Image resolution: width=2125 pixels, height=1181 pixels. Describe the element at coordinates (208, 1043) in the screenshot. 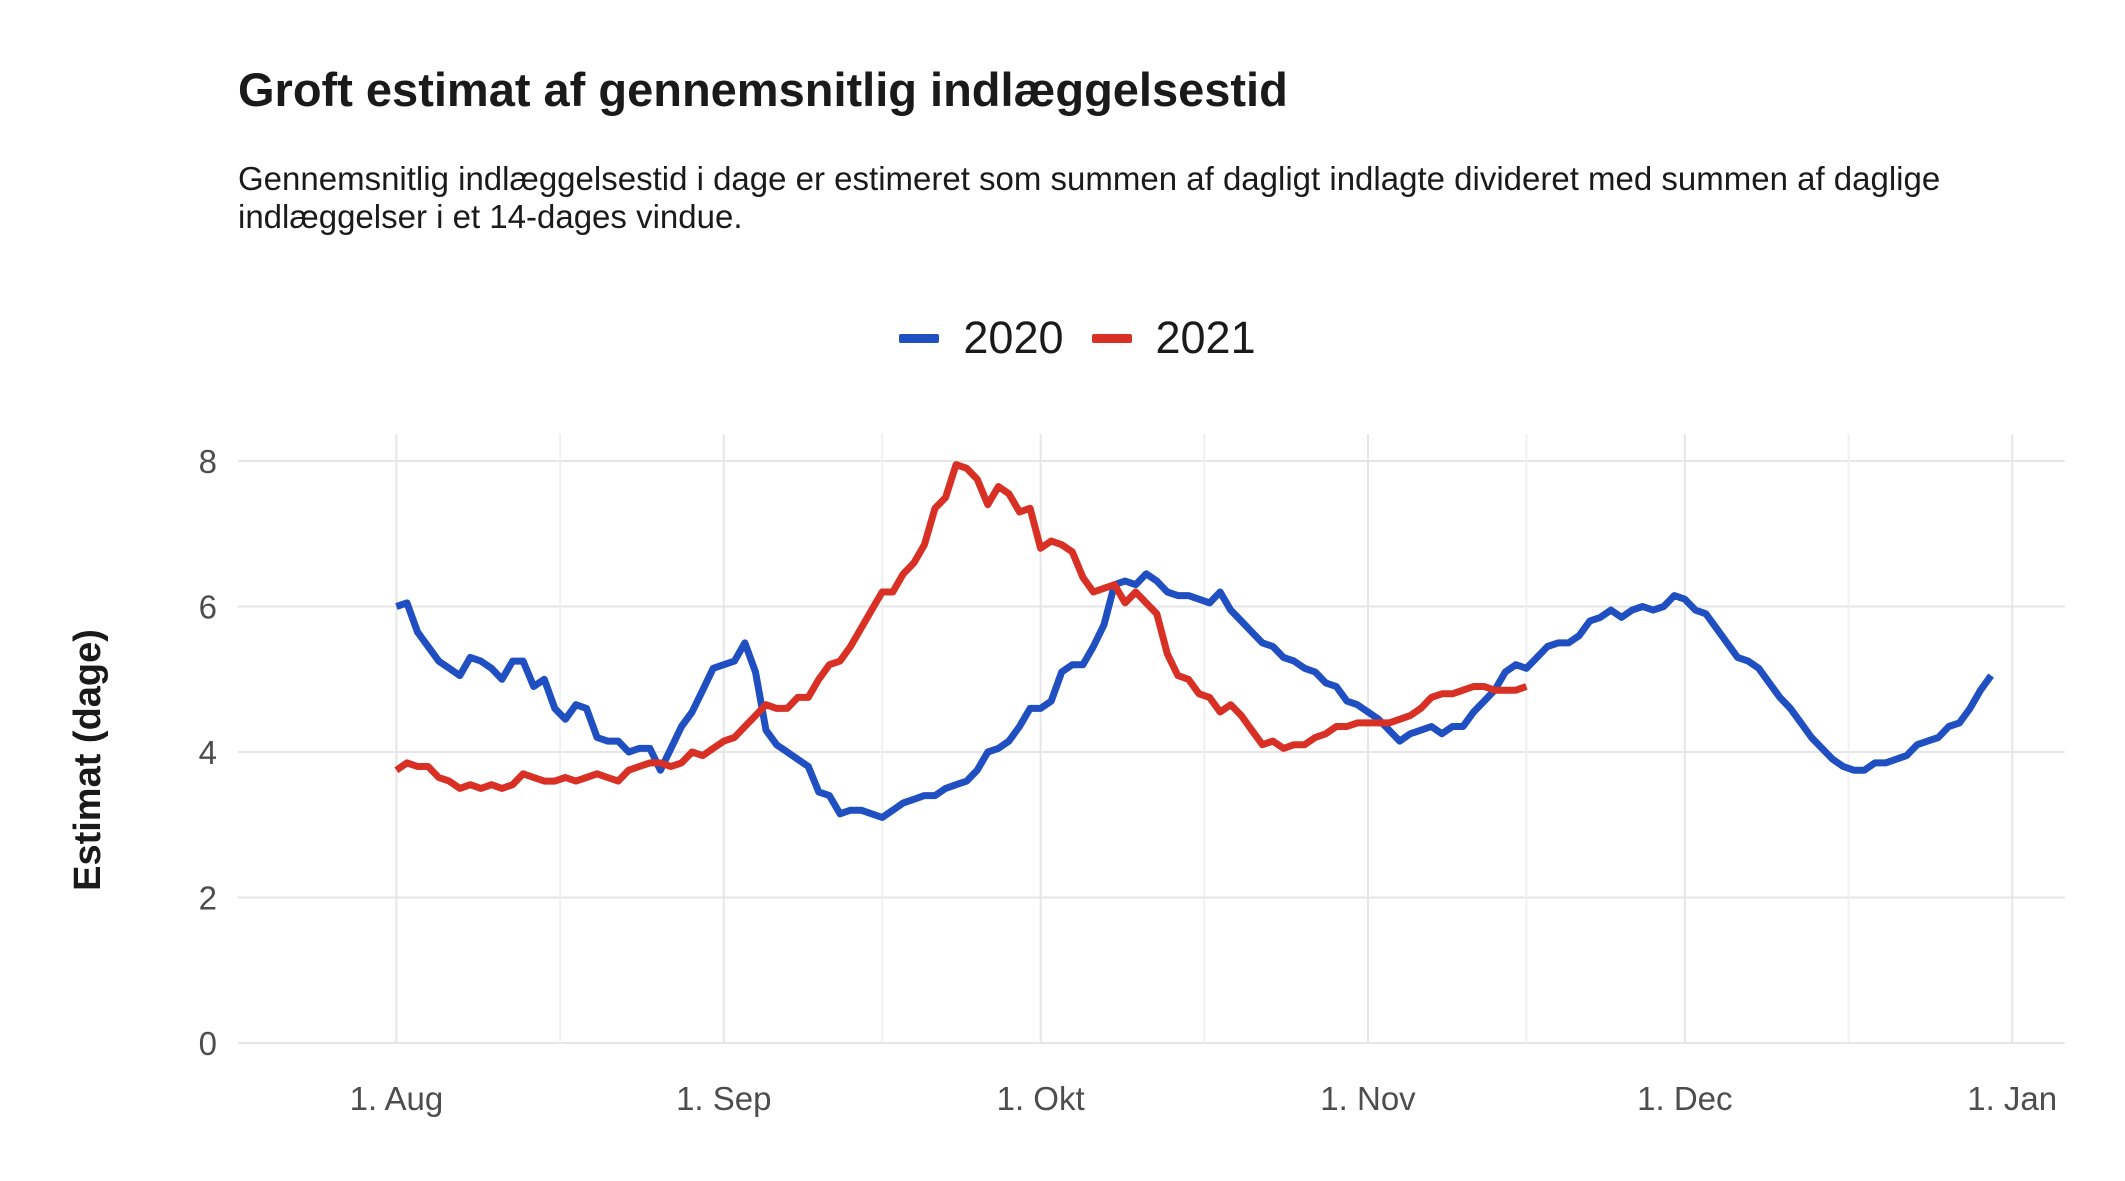

I see `y-tick-label: 0` at that location.